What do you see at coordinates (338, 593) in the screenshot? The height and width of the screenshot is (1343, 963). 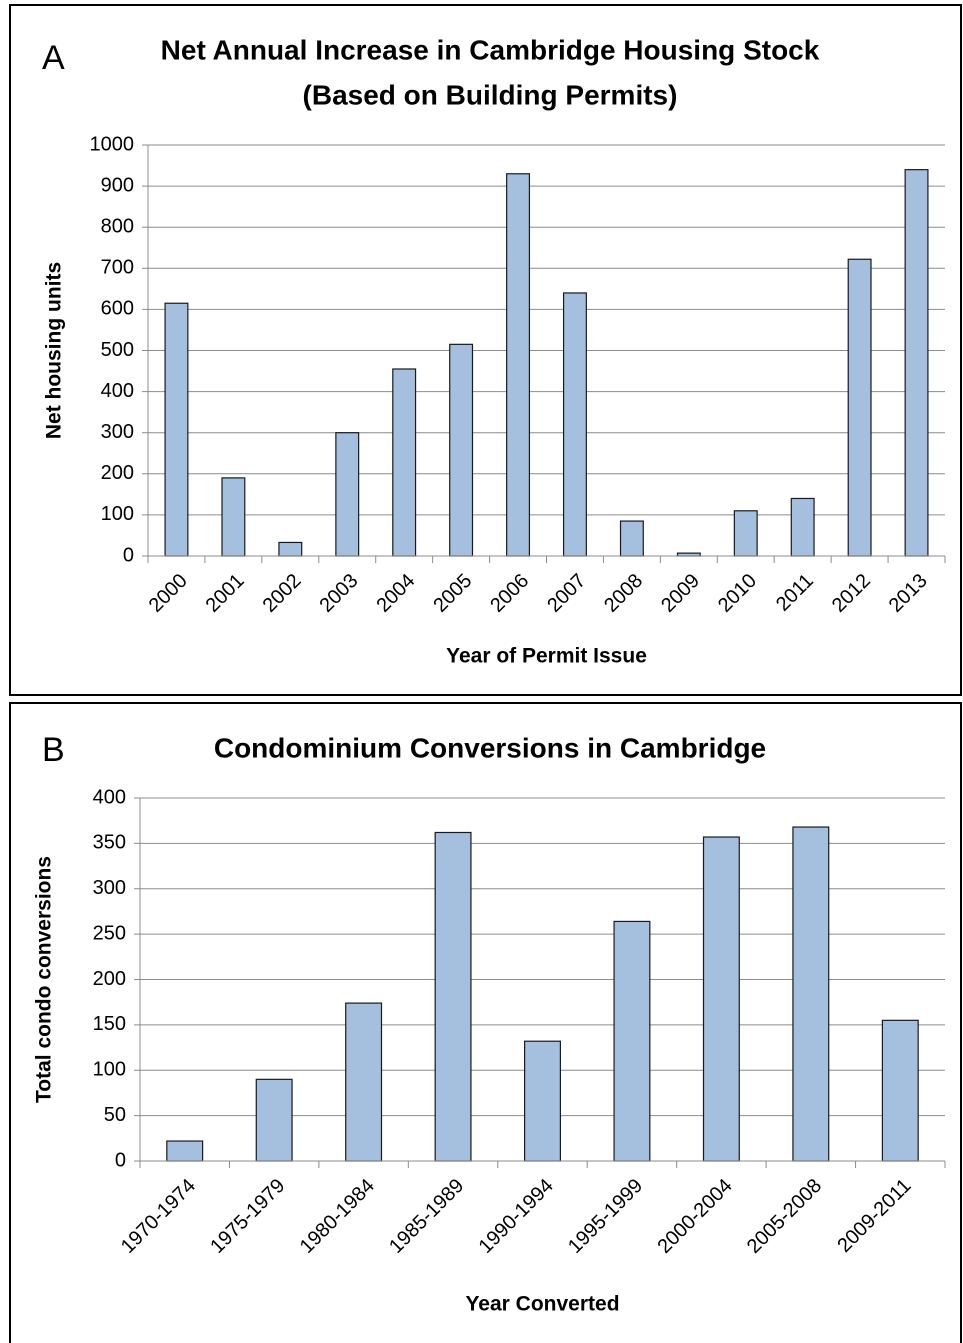 I see `x-tick-label: 2003` at bounding box center [338, 593].